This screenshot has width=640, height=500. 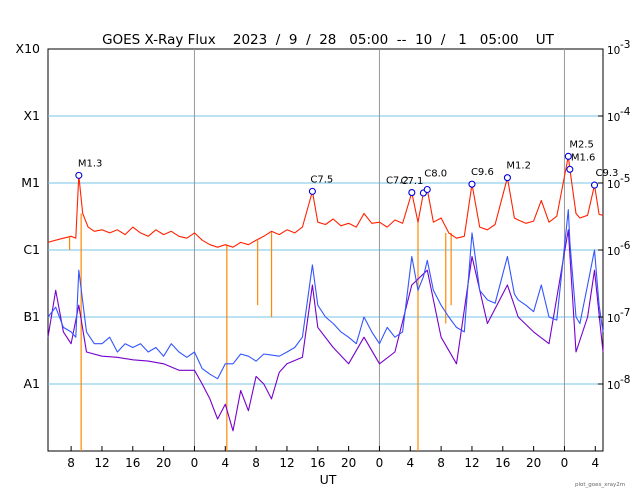 What do you see at coordinates (30, 182) in the screenshot?
I see `y-tick-label: M1` at bounding box center [30, 182].